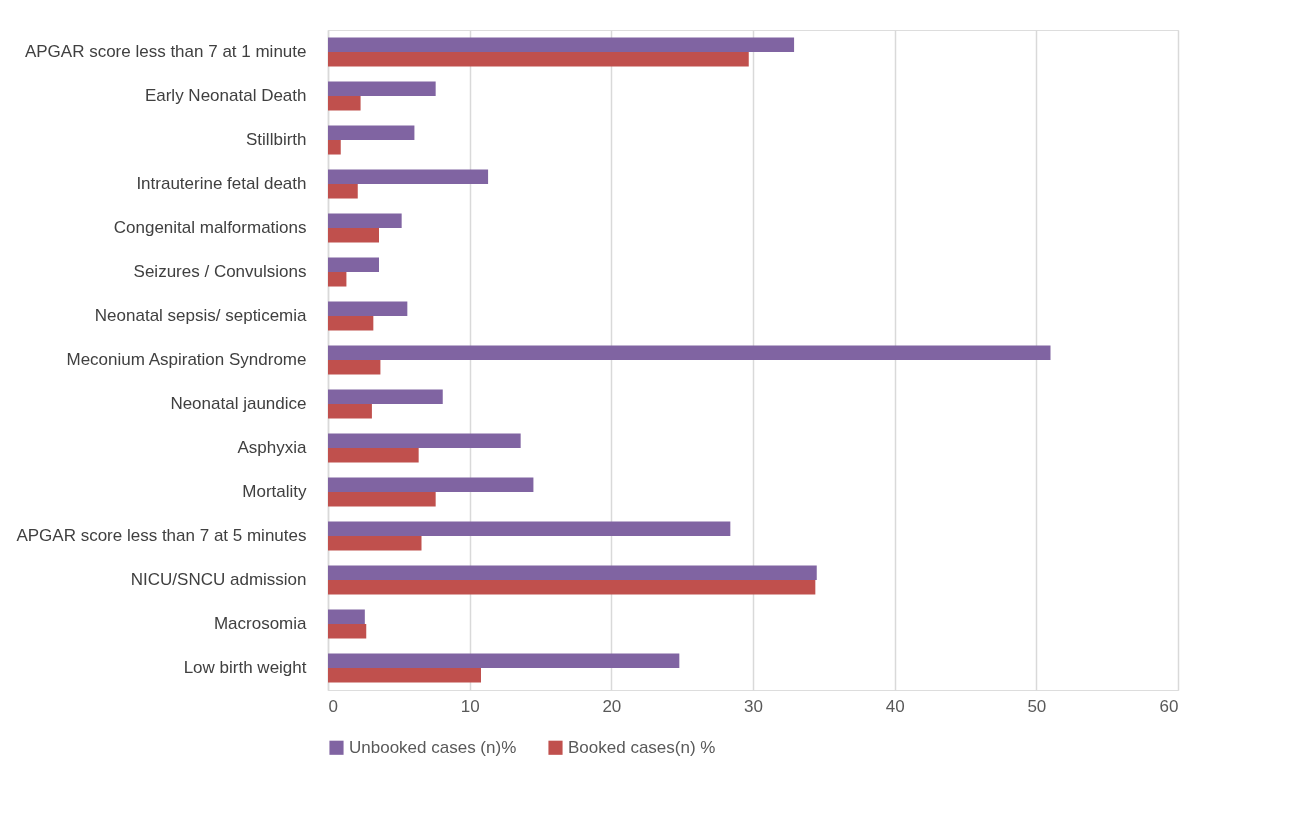 The width and height of the screenshot is (1290, 816). Describe the element at coordinates (218, 579) in the screenshot. I see `y-tick-label: NICU/SNCU admission` at that location.